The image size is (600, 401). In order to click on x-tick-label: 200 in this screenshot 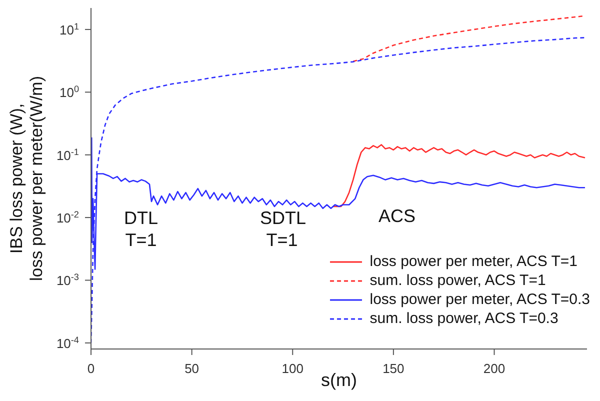, I will do `click(494, 368)`.